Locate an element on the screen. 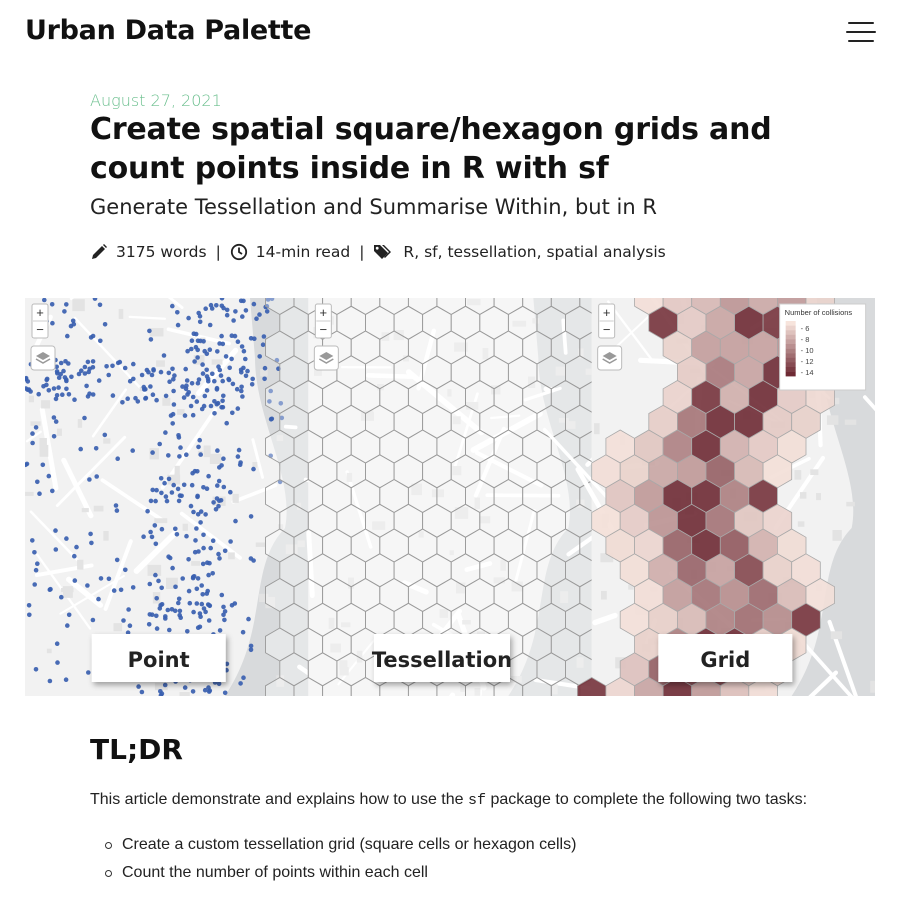 This screenshot has width=900, height=900. site-title: Urban Data Palette is located at coordinates (168, 30).